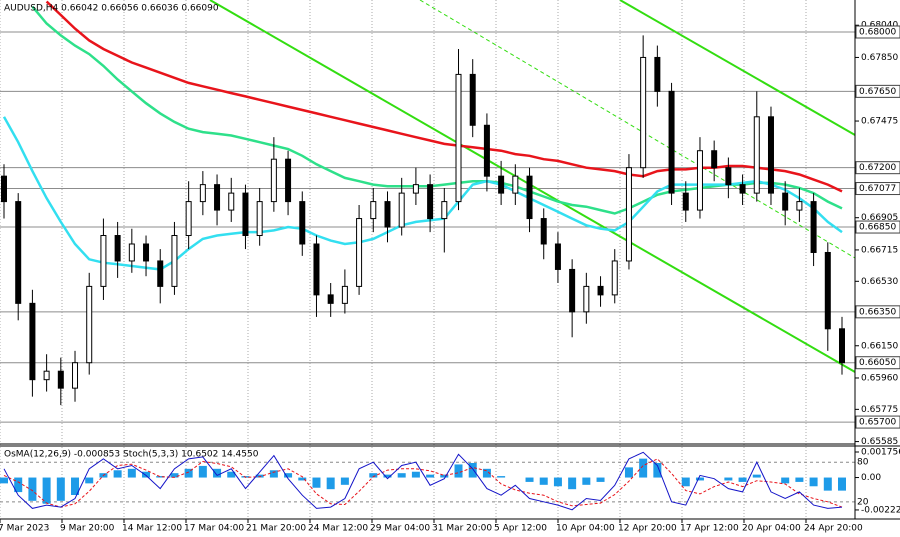 Image resolution: width=900 pixels, height=537 pixels. Describe the element at coordinates (24, 529) in the screenshot. I see `x-tick-label: 7 Mar 2023` at that location.